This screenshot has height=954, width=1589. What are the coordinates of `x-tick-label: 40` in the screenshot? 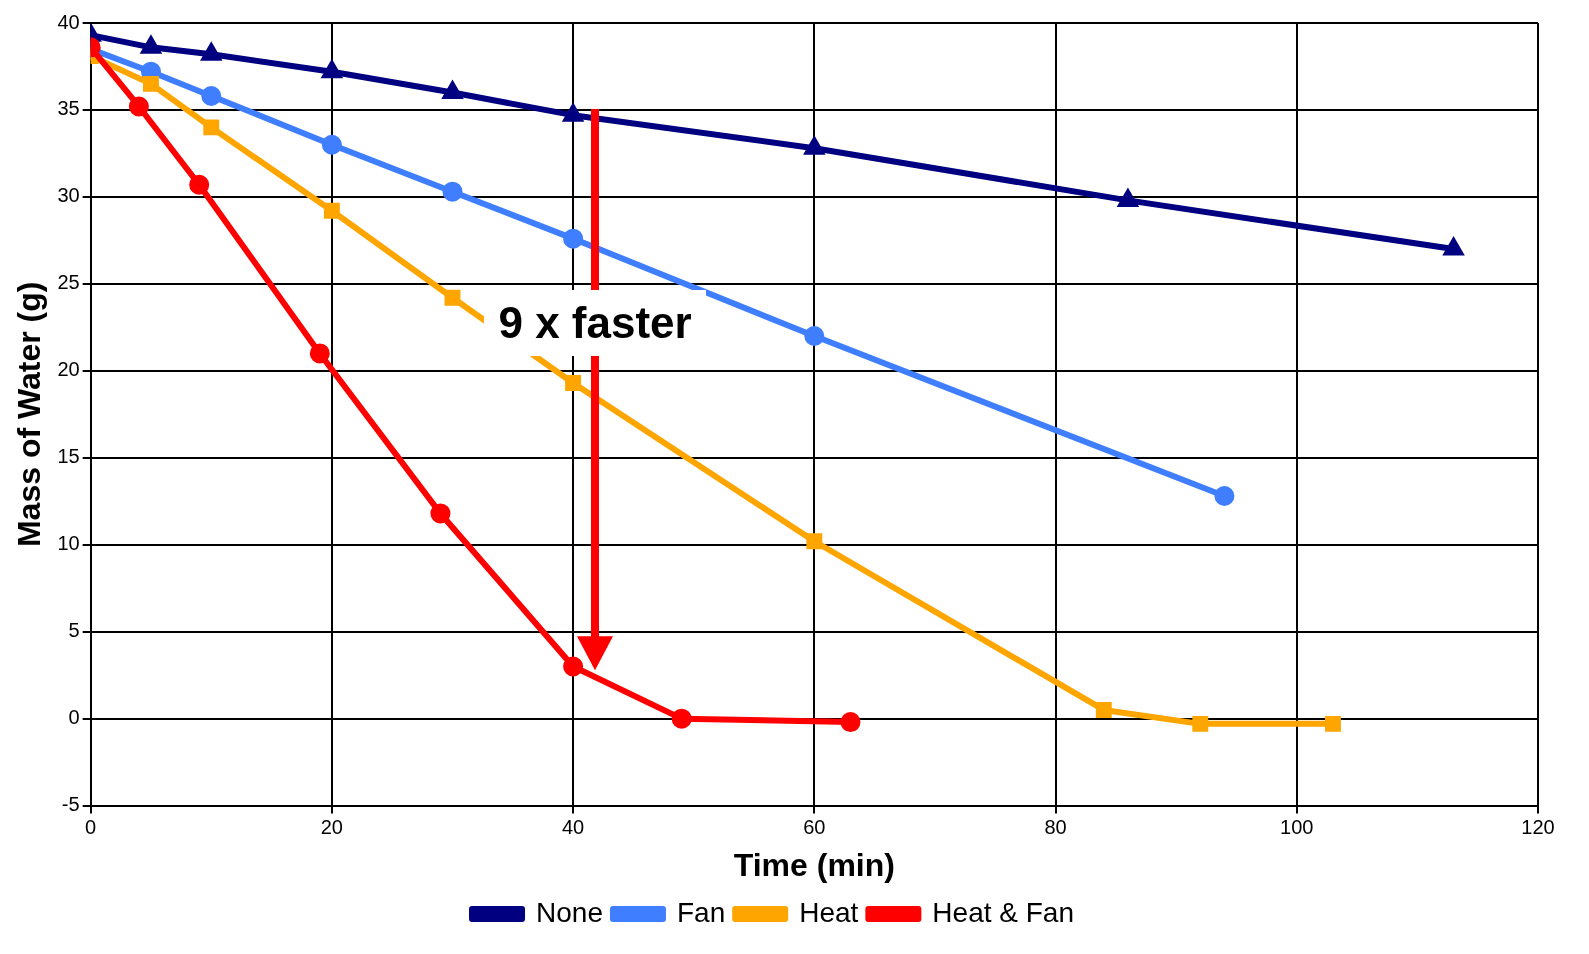 It's located at (573, 827).